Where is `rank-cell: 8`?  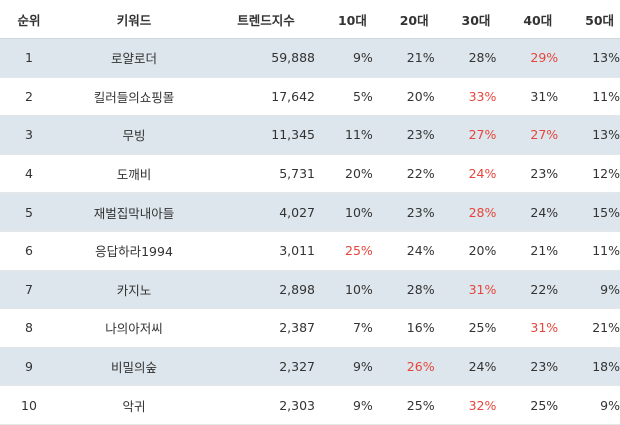 rank-cell: 8 is located at coordinates (29, 328).